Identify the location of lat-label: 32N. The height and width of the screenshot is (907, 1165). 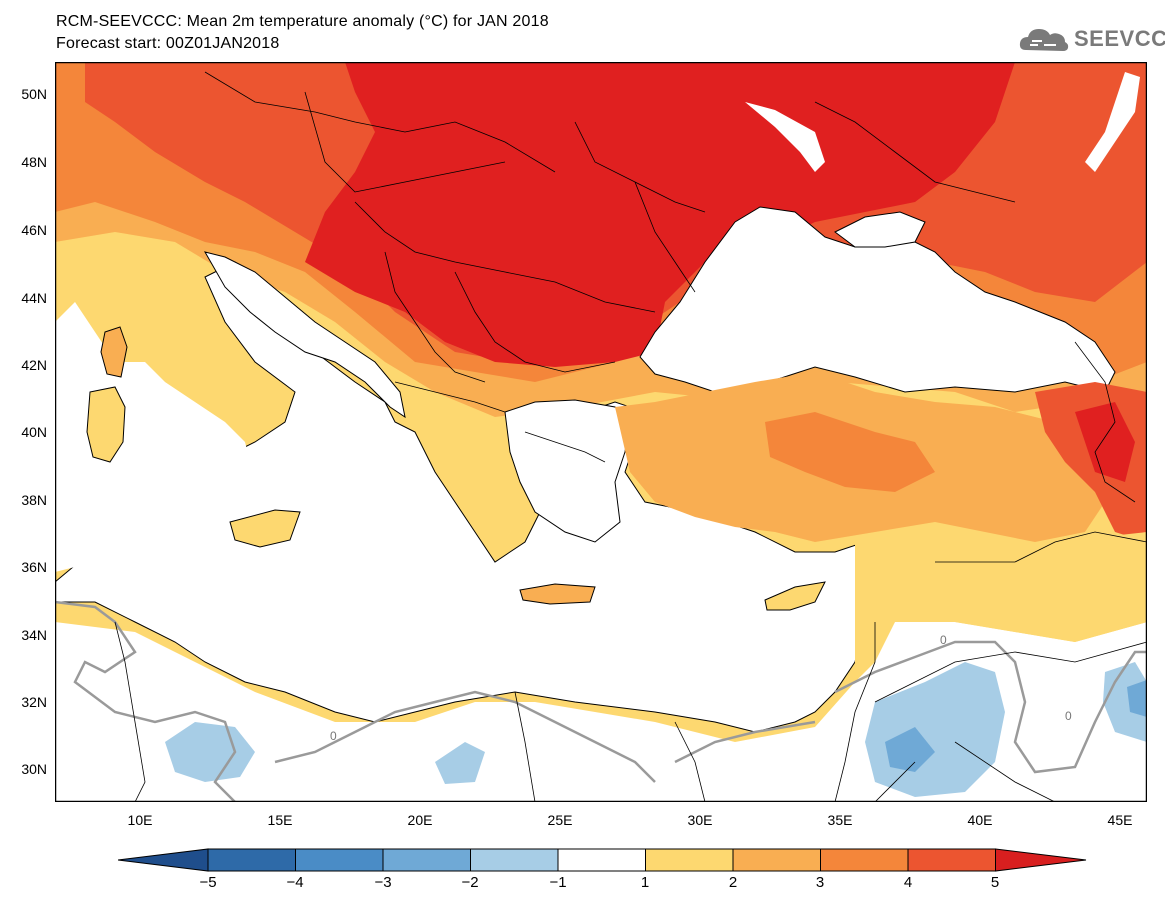
(34, 702).